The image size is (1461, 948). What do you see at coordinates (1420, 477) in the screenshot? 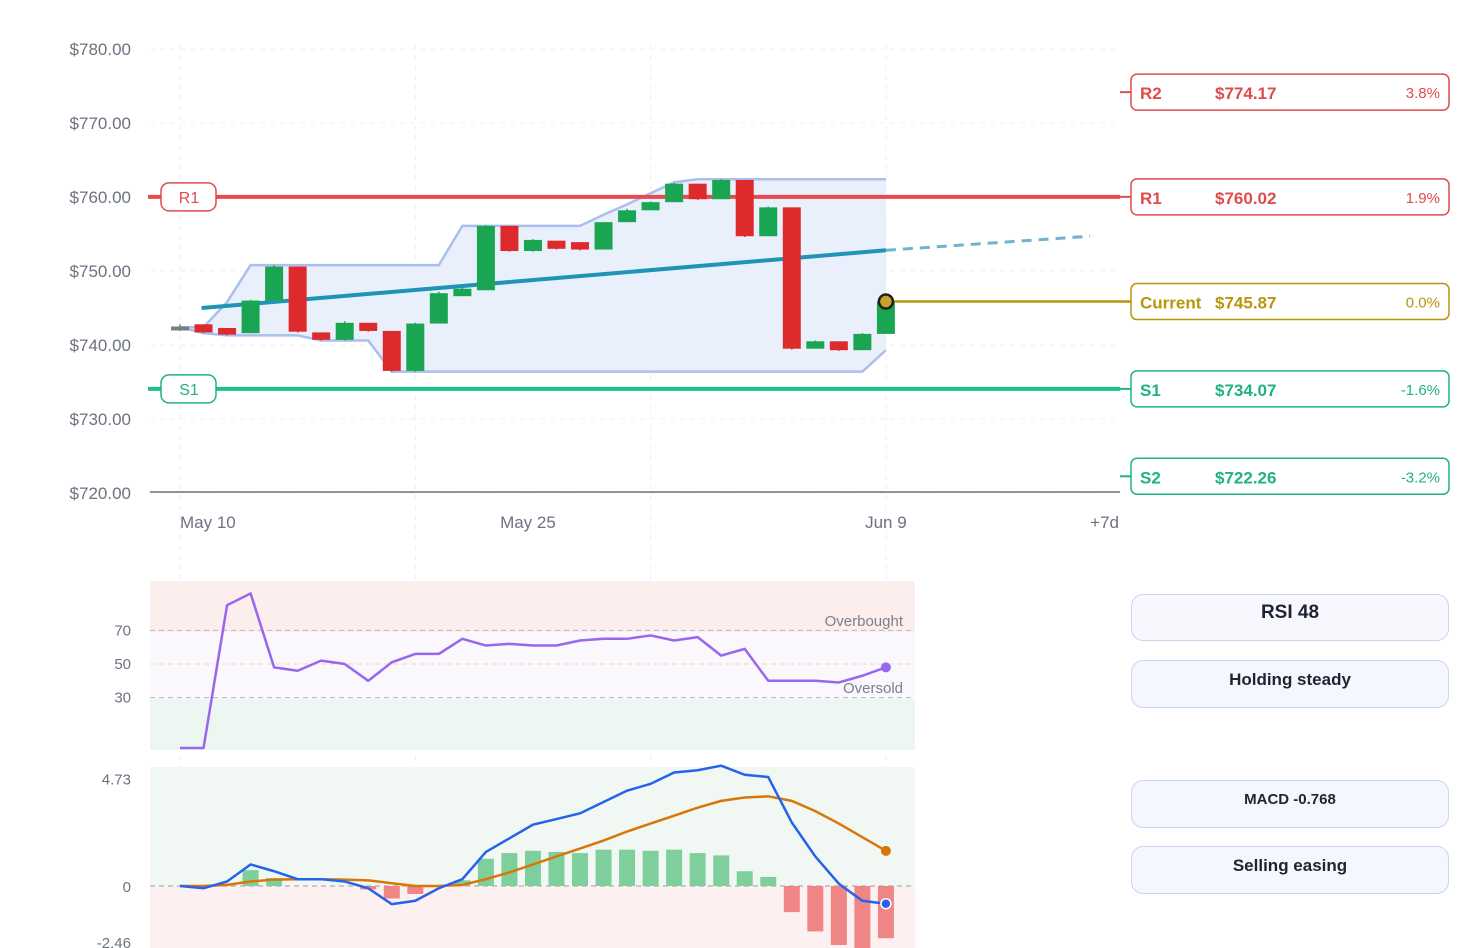
I see `level-badge-pct: -3.2%` at bounding box center [1420, 477].